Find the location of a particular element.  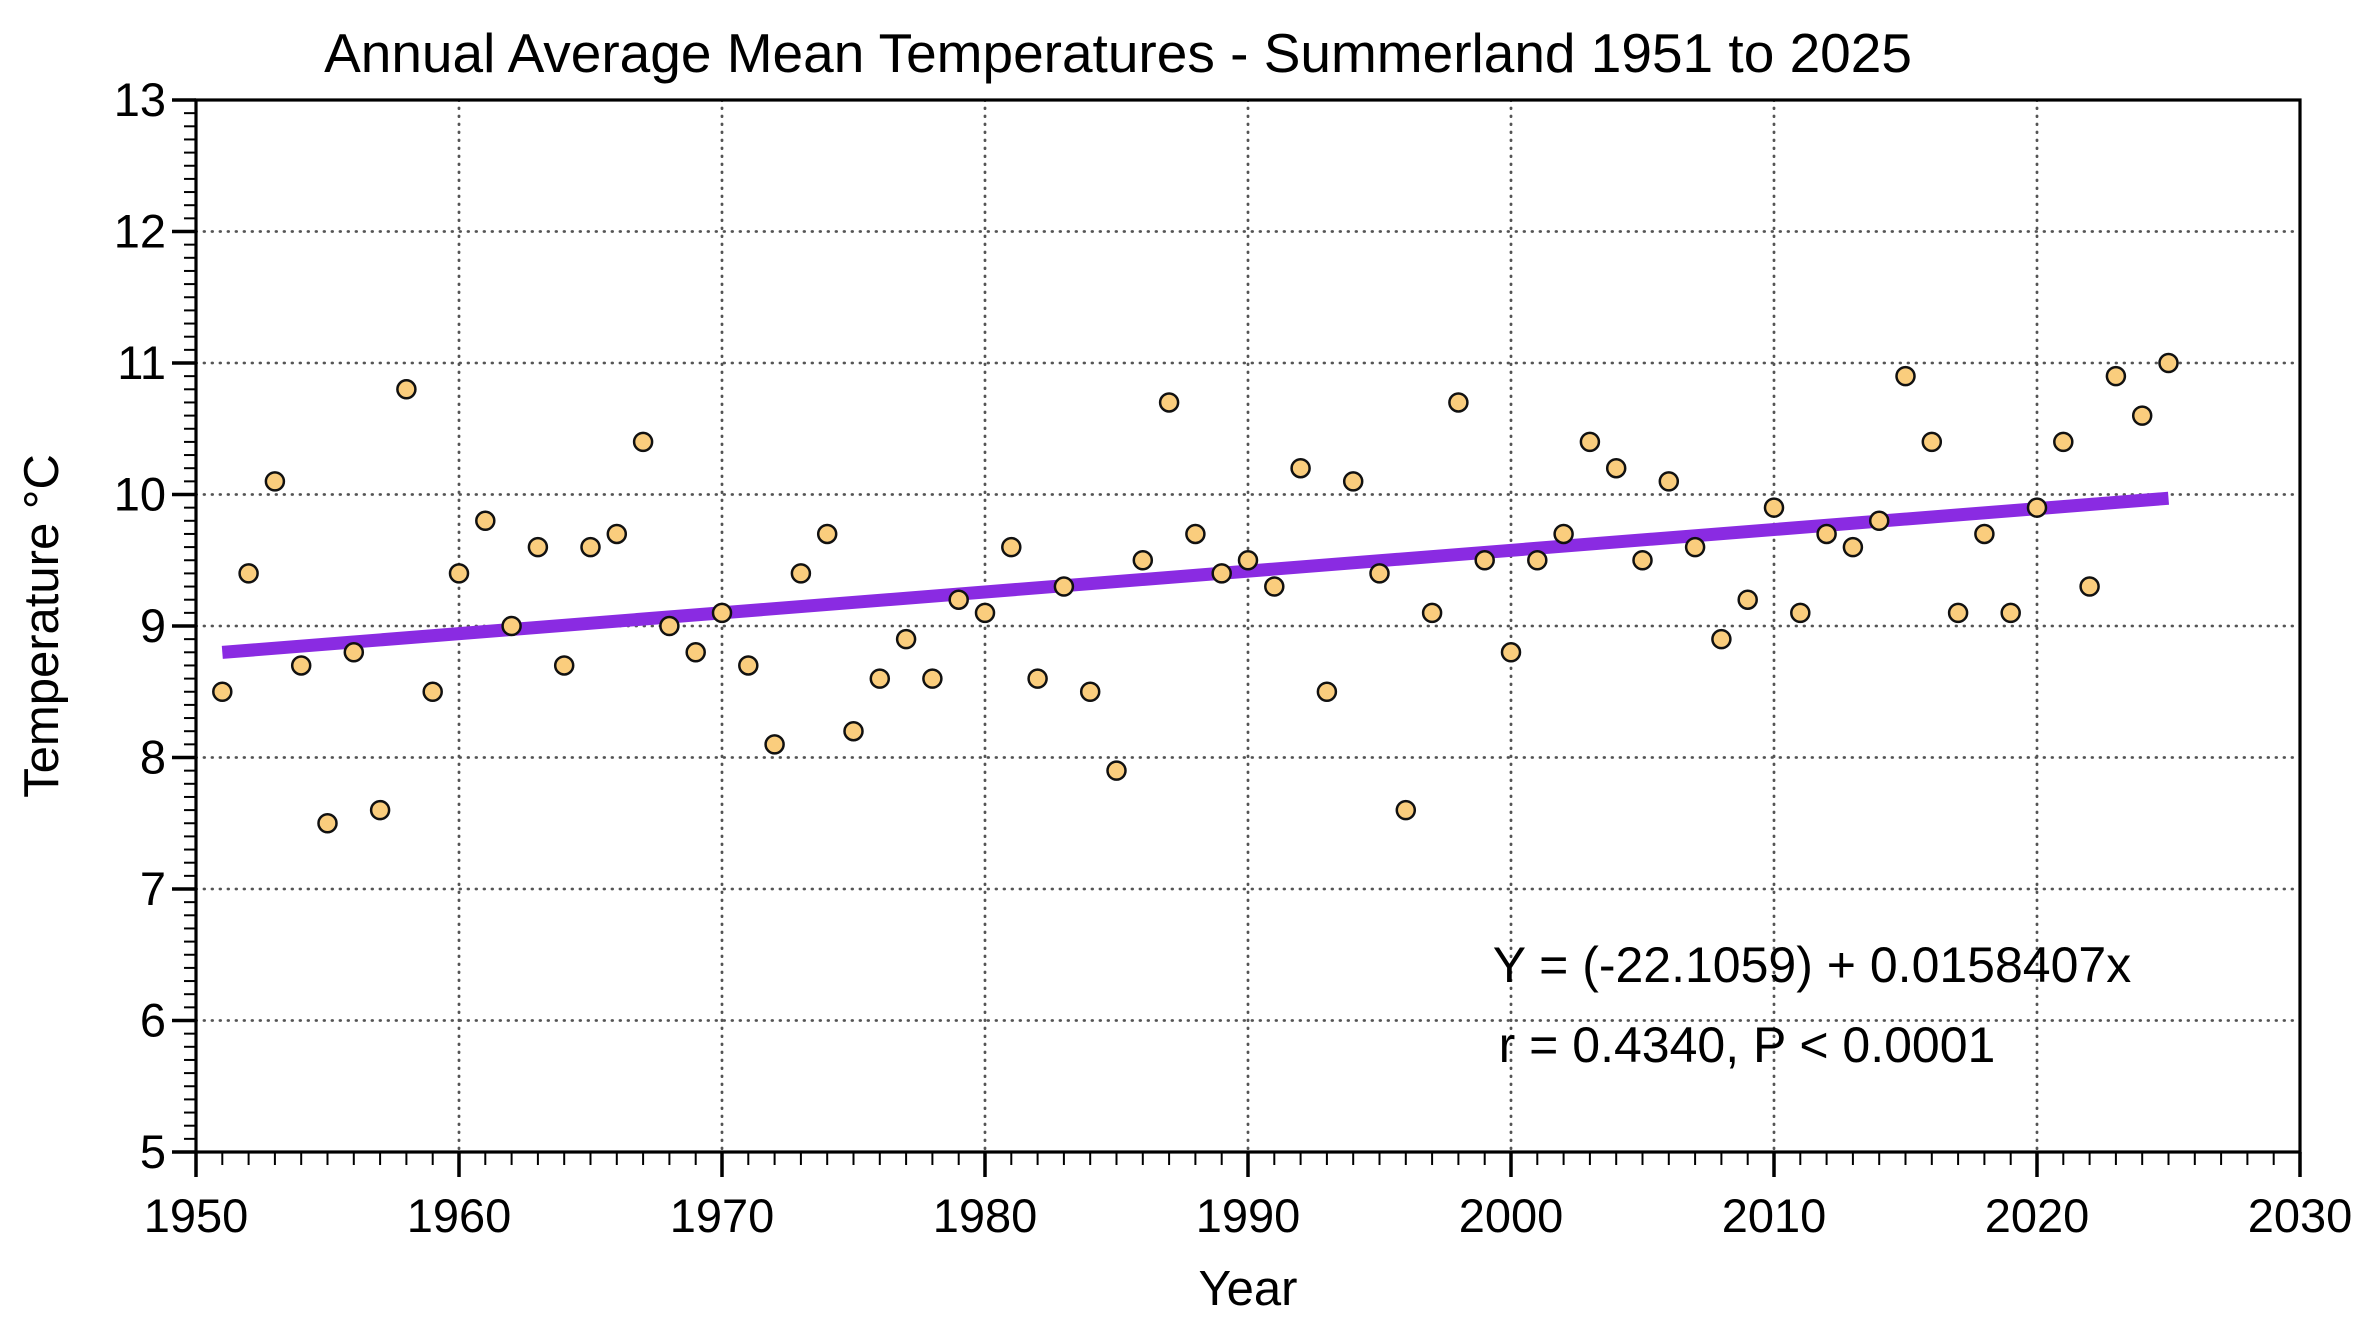

x-tick-label: 2030 is located at coordinates (2300, 1215).